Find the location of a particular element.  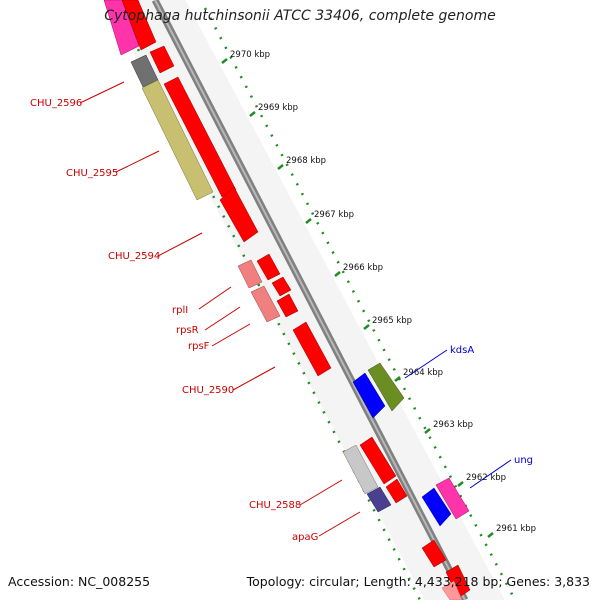

feature-olive-long is located at coordinates (177, 140).